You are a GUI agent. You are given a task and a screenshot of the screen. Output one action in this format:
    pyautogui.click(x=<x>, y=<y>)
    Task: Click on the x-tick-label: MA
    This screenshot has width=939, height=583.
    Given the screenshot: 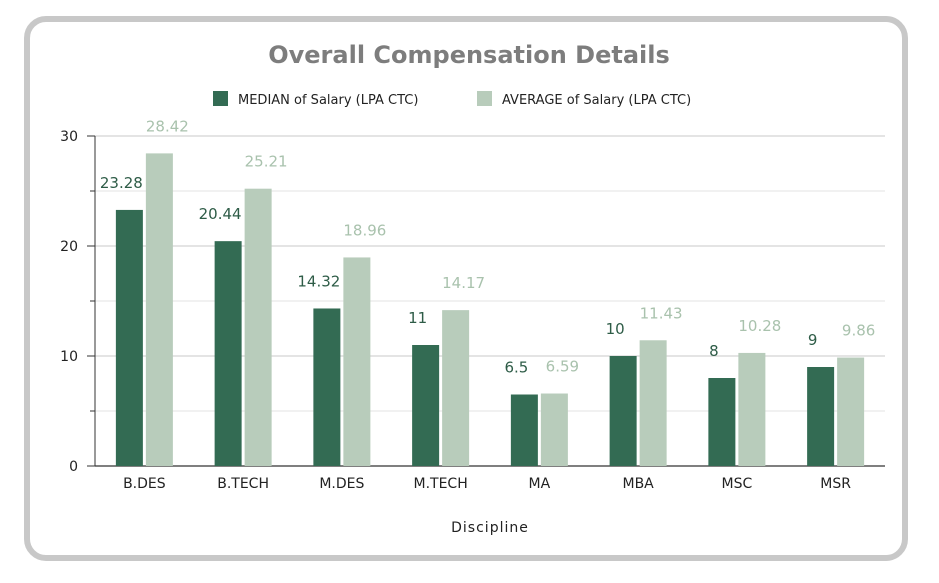 What is the action you would take?
    pyautogui.click(x=540, y=484)
    